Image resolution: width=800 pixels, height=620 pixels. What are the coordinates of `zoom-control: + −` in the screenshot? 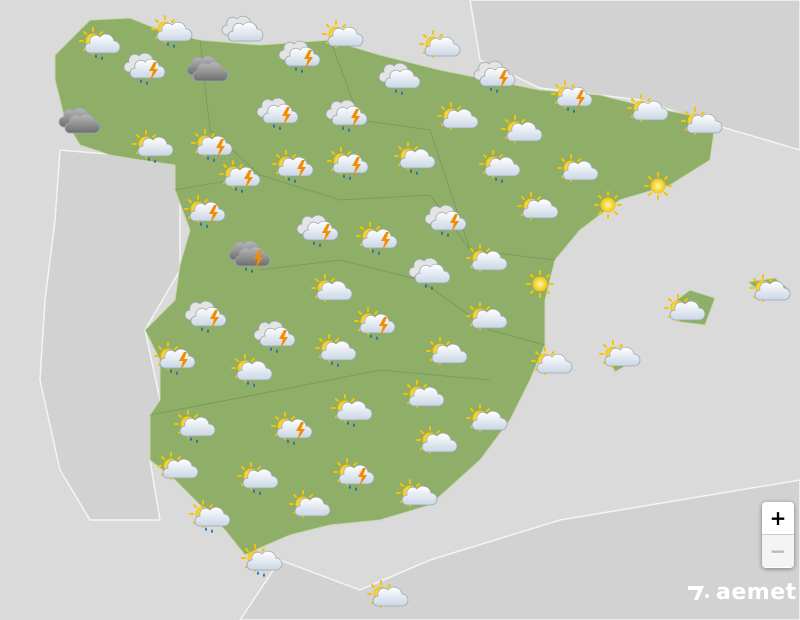 It's located at (778, 535).